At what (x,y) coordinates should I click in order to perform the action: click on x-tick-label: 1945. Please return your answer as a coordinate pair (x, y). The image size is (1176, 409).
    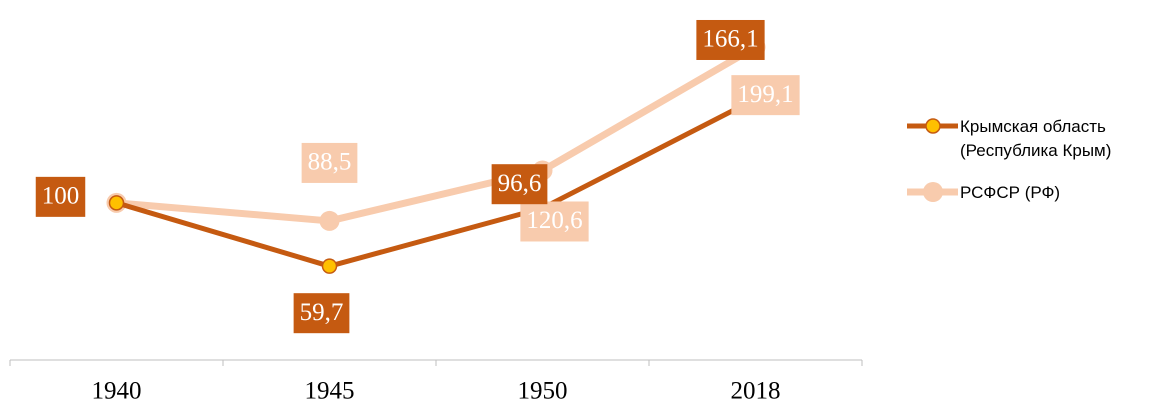
    Looking at the image, I should click on (330, 391).